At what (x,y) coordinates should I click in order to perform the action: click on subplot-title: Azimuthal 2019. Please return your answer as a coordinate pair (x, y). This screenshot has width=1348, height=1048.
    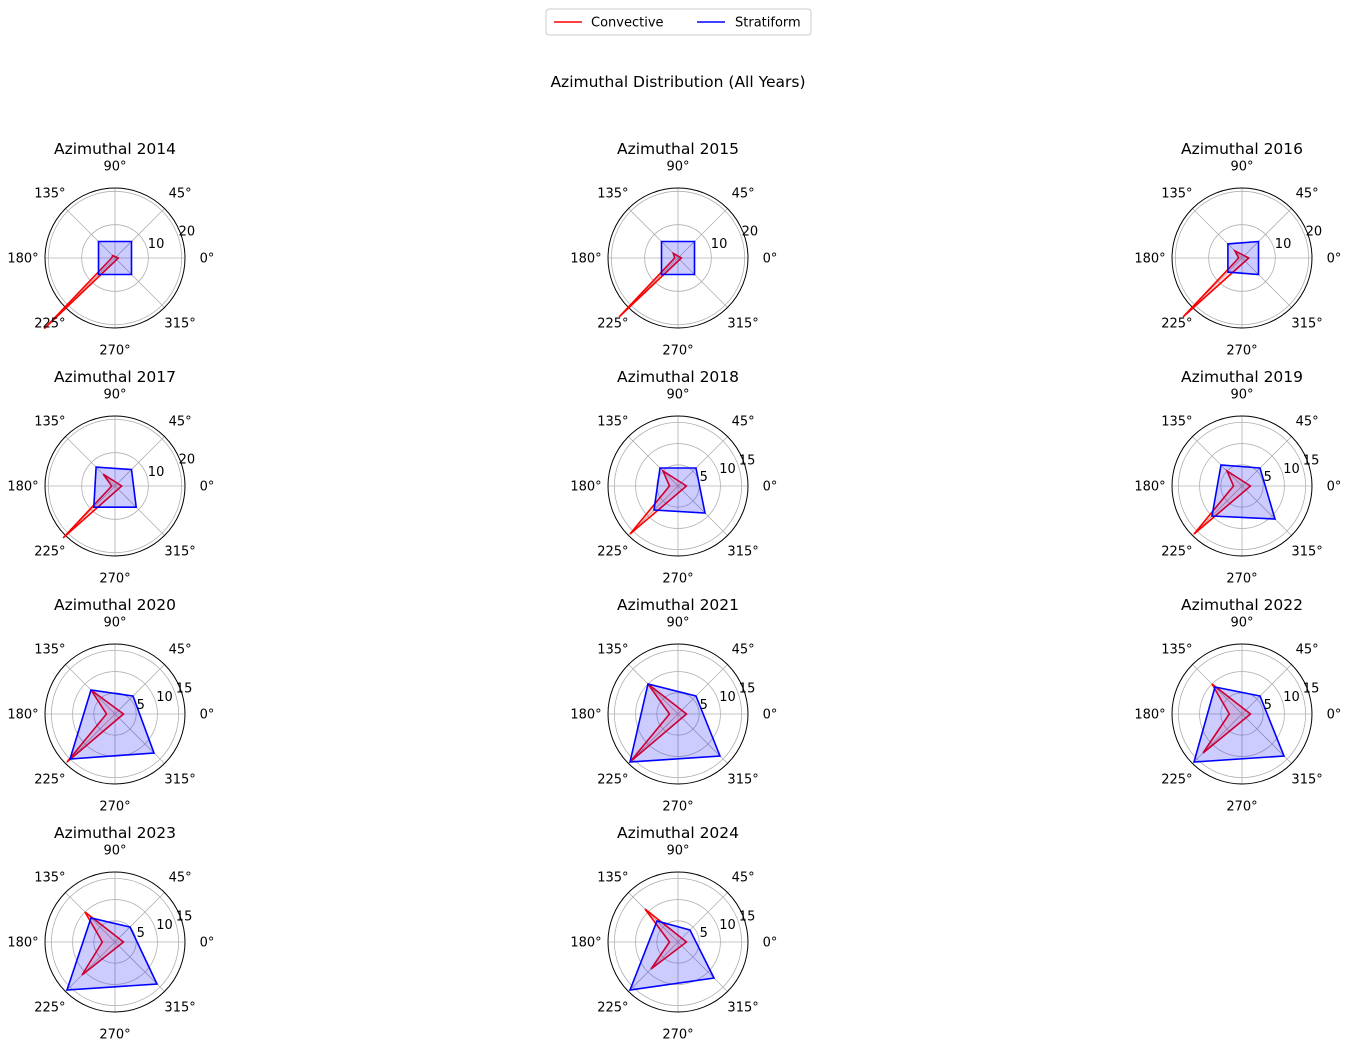
    Looking at the image, I should click on (1242, 377).